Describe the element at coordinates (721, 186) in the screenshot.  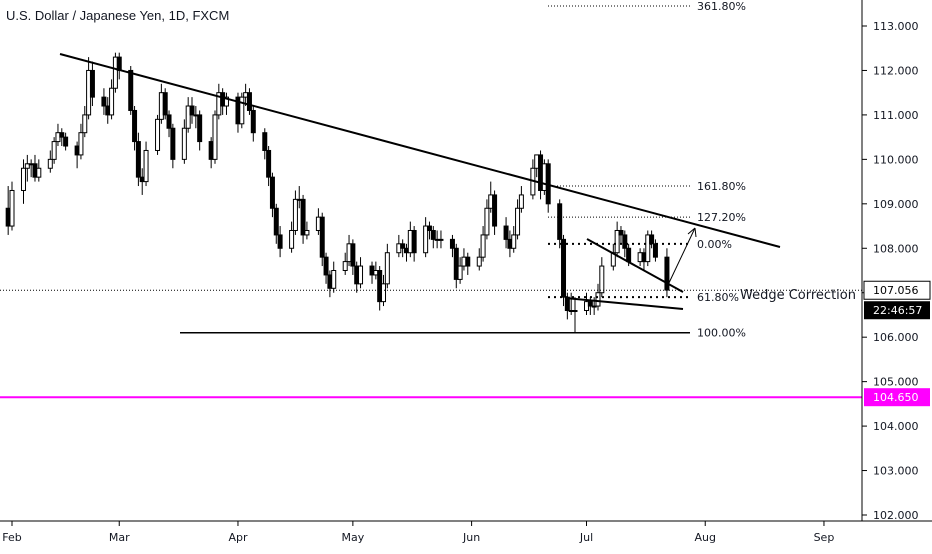
I see `fib-level-label: 161.80%` at that location.